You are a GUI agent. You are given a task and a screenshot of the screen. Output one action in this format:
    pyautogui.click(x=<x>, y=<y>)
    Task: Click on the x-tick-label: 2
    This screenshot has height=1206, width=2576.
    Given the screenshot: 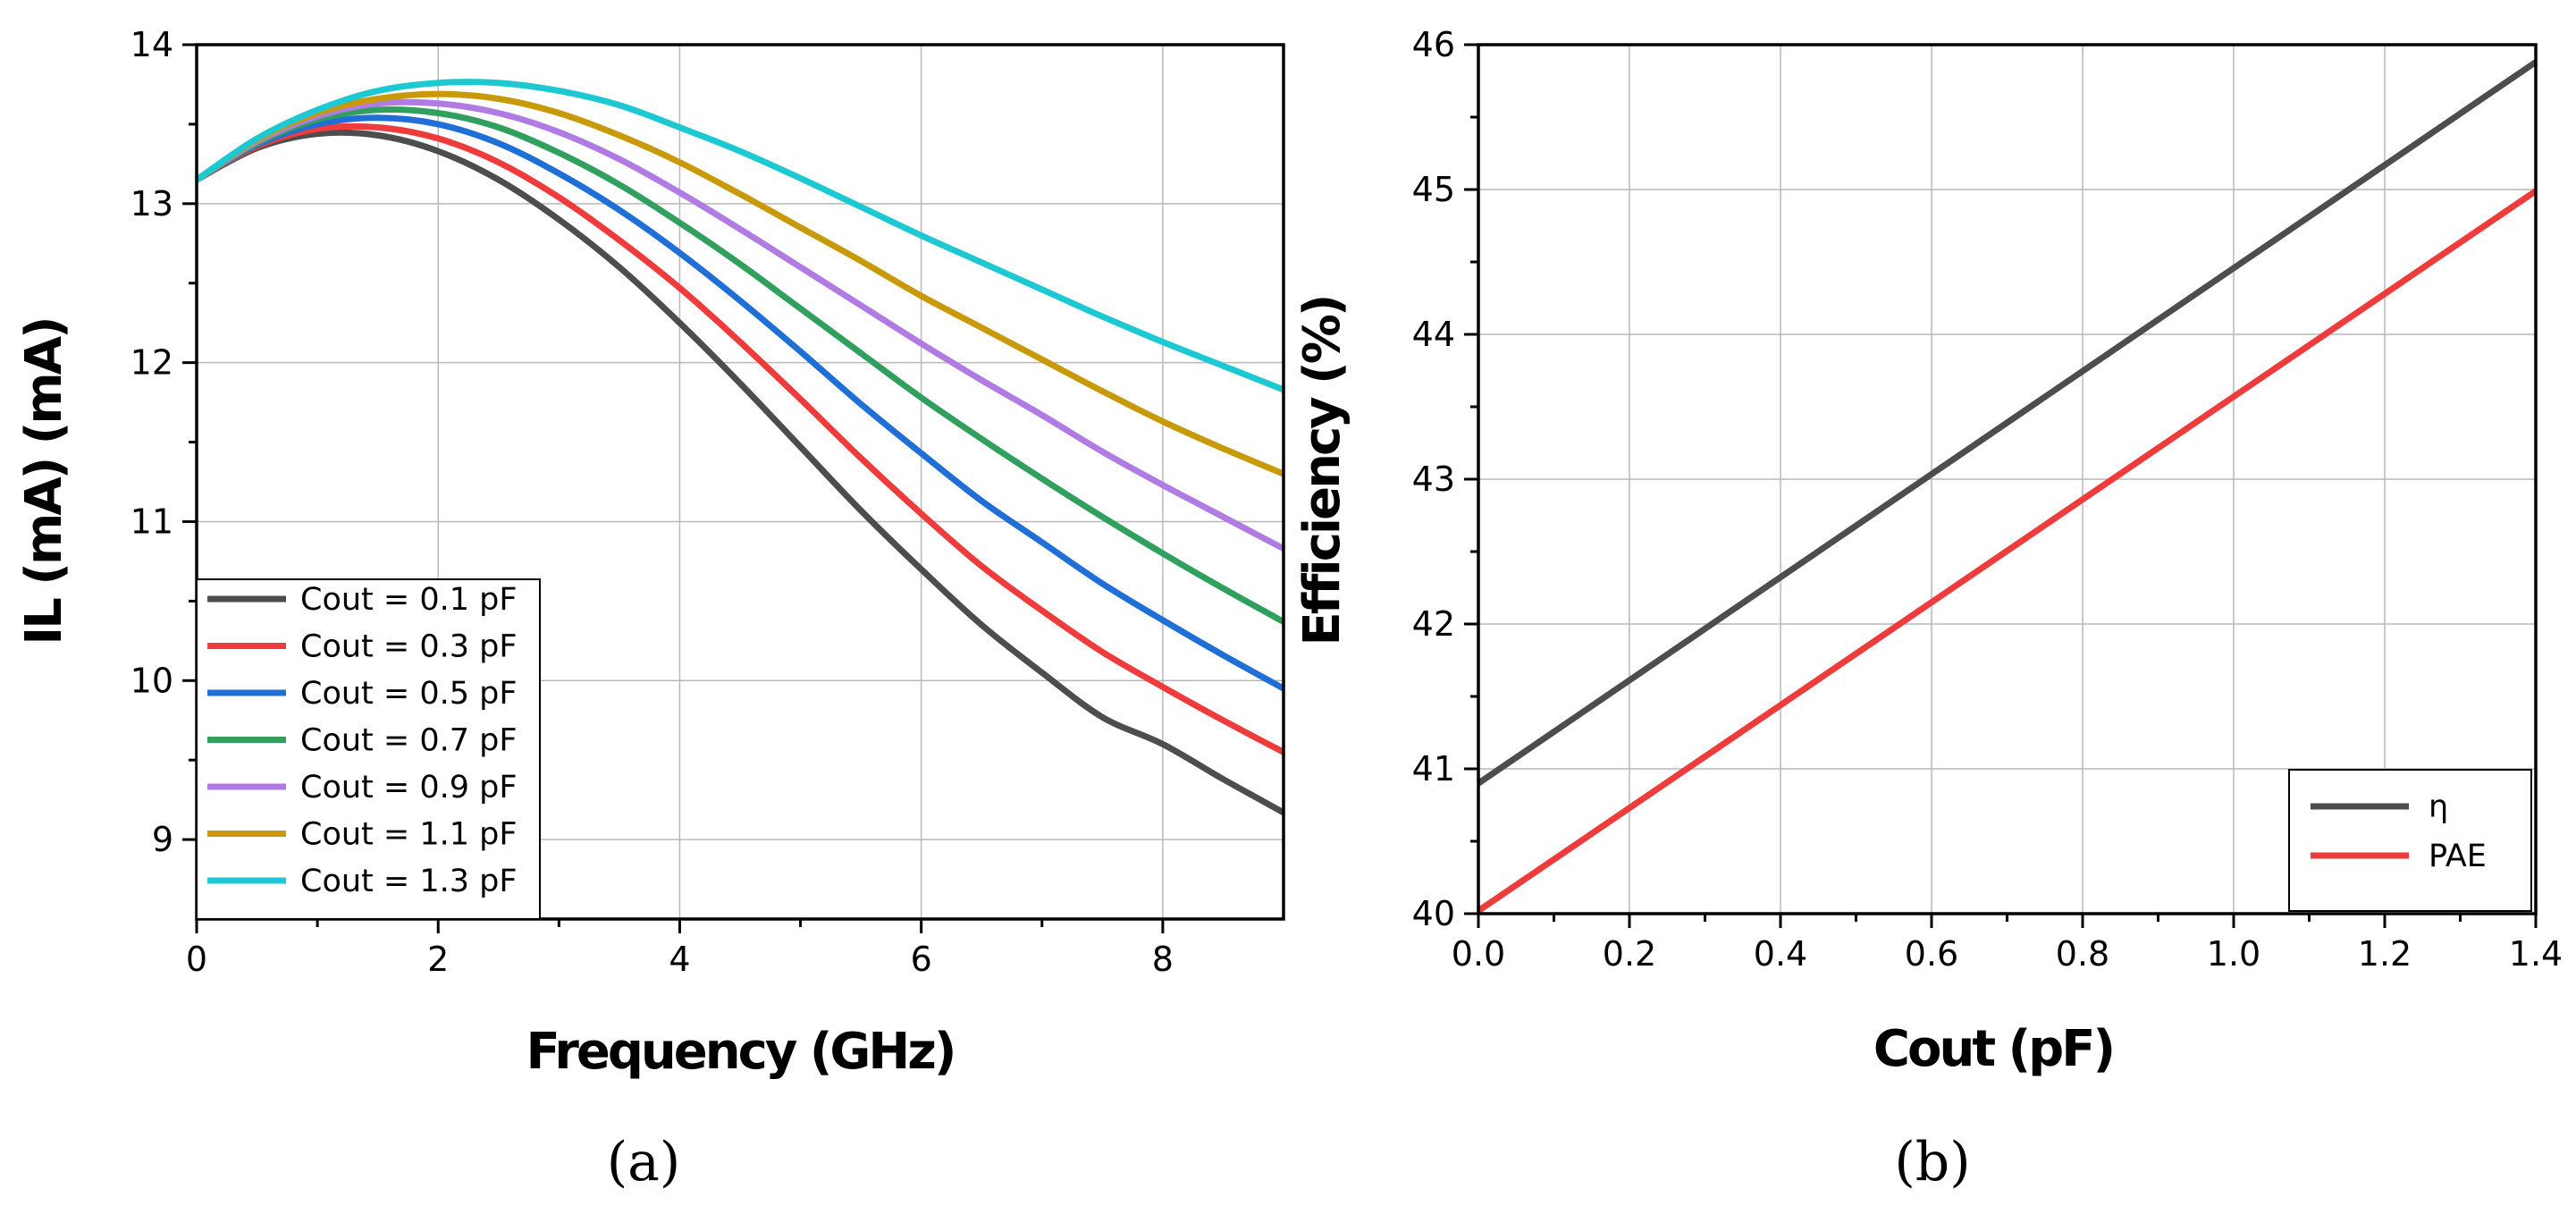 What is the action you would take?
    pyautogui.click(x=438, y=960)
    